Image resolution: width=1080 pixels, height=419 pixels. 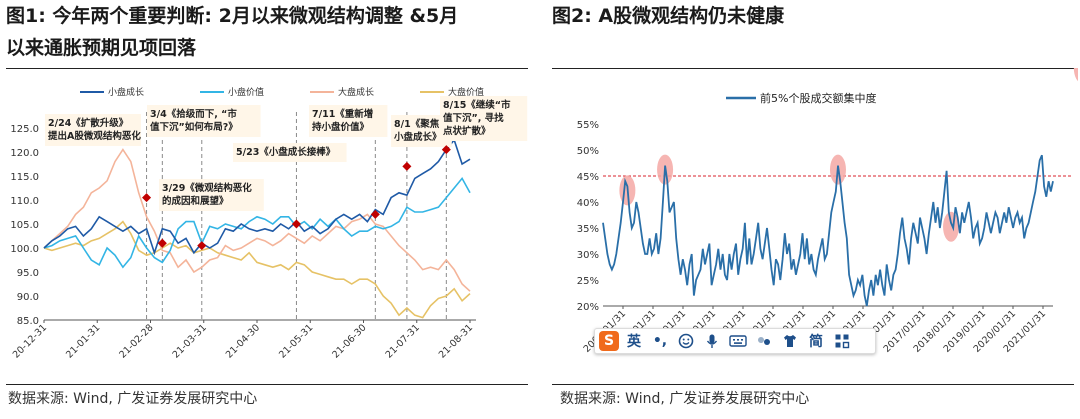 What do you see at coordinates (28, 273) in the screenshot?
I see `y-tick-label: 95.0` at bounding box center [28, 273].